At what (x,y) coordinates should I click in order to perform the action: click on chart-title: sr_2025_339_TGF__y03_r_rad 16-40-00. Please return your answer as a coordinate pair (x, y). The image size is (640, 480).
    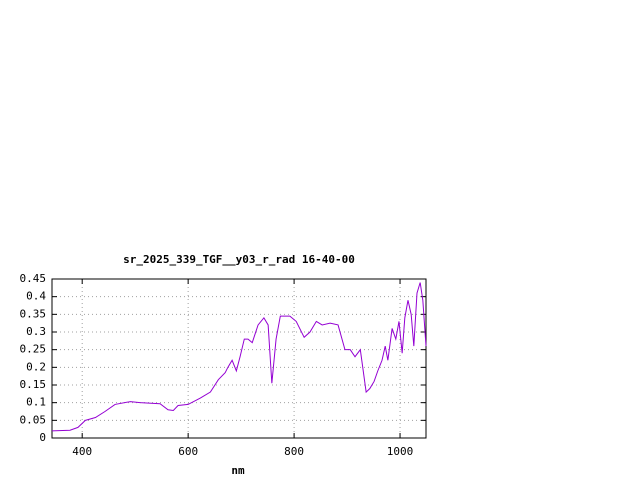
    Looking at the image, I should click on (239, 259).